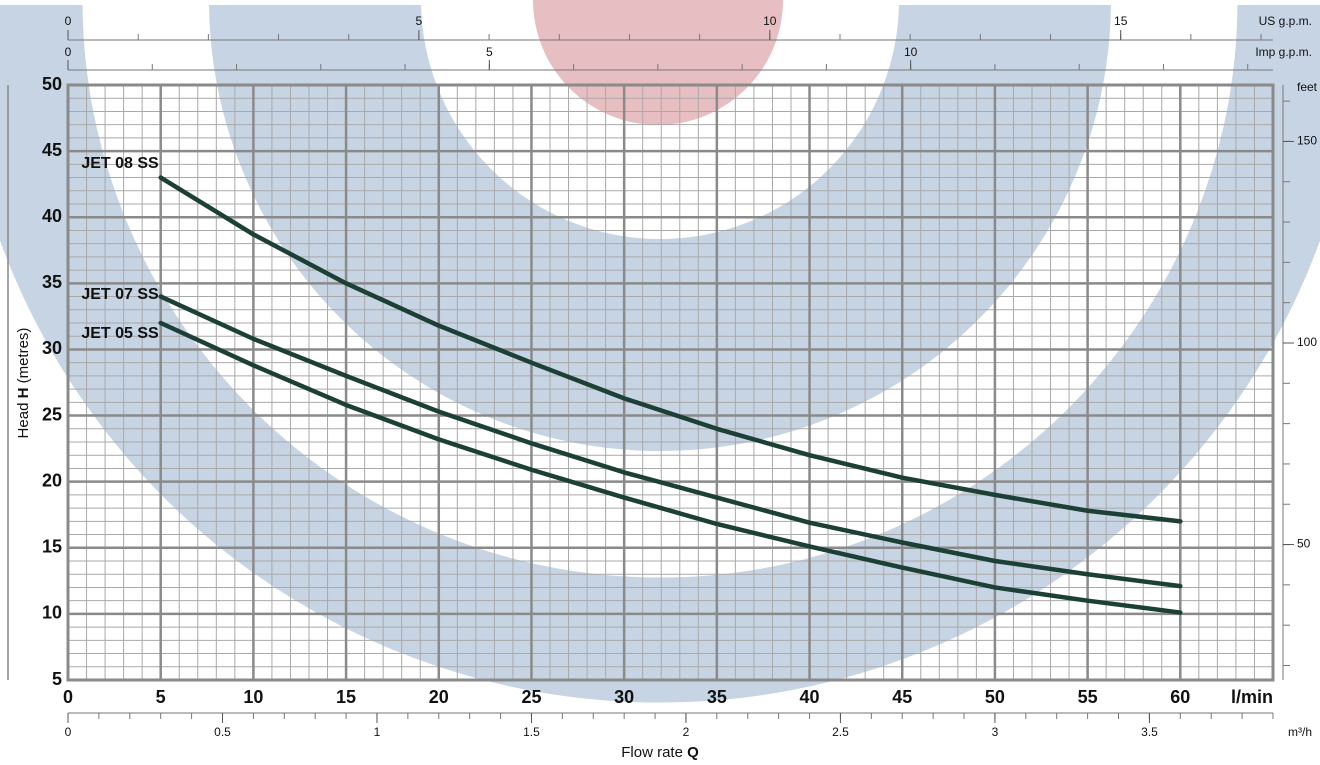 Image resolution: width=1320 pixels, height=765 pixels. What do you see at coordinates (1285, 21) in the screenshot?
I see `axis-unit: US g.p.m.` at bounding box center [1285, 21].